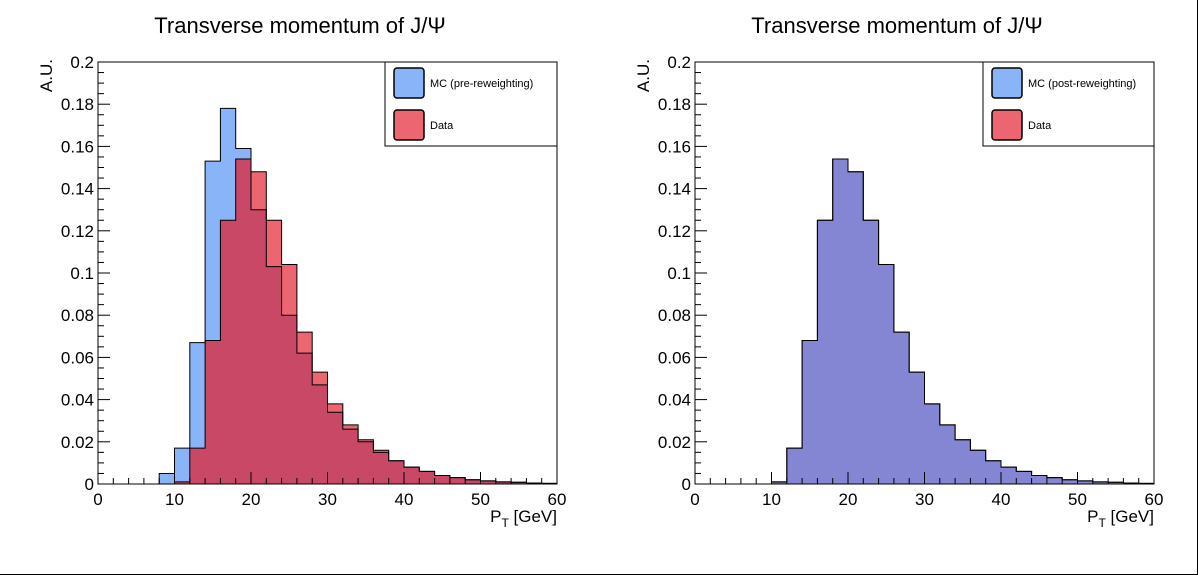 This screenshot has width=1198, height=575. I want to click on legend-label: MC (pre-reweighting), so click(481, 84).